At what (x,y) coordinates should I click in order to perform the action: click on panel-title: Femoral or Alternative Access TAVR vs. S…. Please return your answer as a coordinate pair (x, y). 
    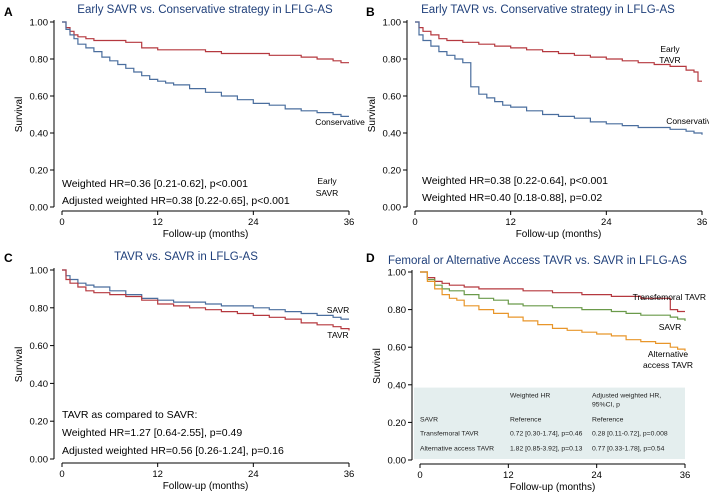
    Looking at the image, I should click on (537, 261).